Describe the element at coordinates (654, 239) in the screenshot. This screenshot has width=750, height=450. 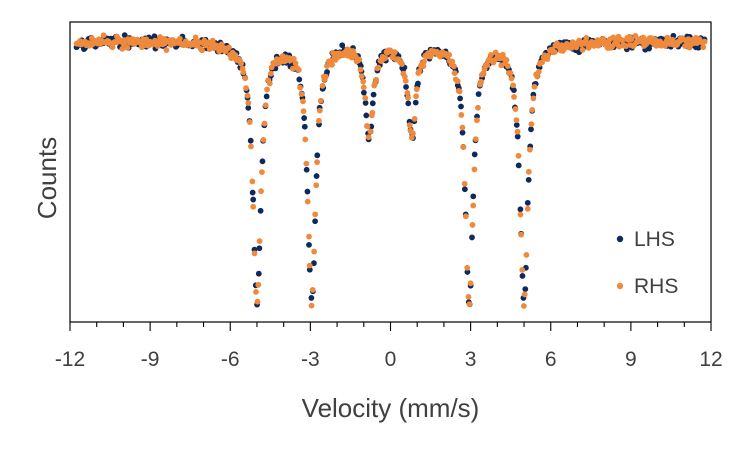
I see `legend-label-lhs: LHS` at that location.